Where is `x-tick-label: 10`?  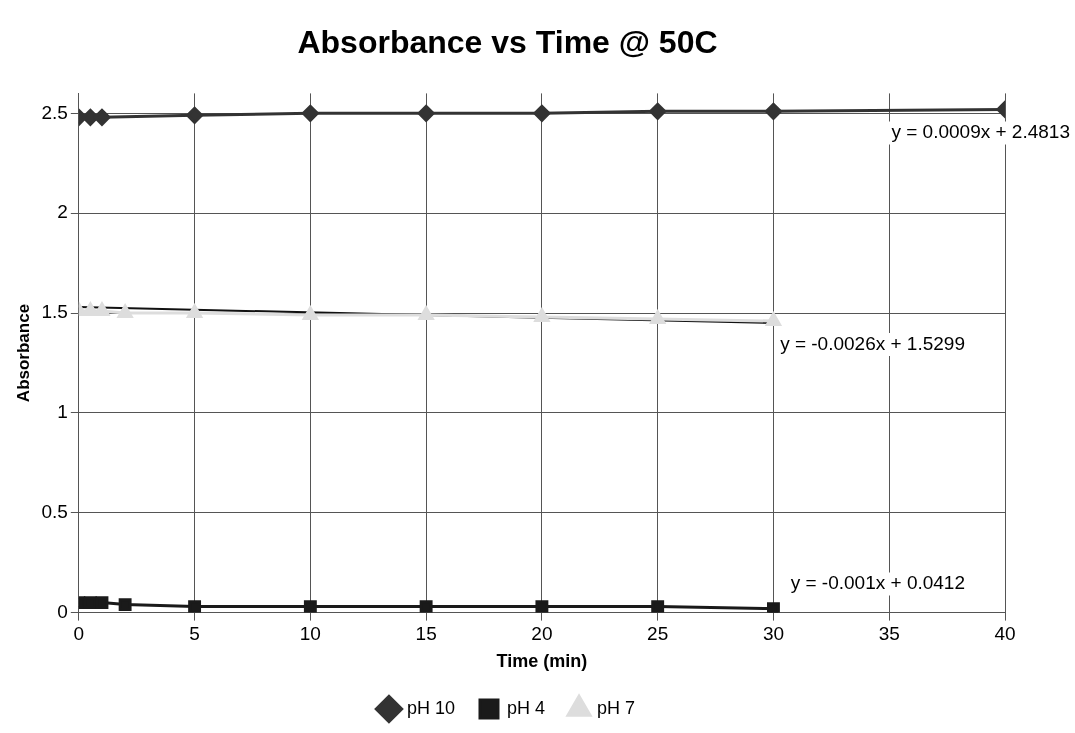
x-tick-label: 10 is located at coordinates (310, 634).